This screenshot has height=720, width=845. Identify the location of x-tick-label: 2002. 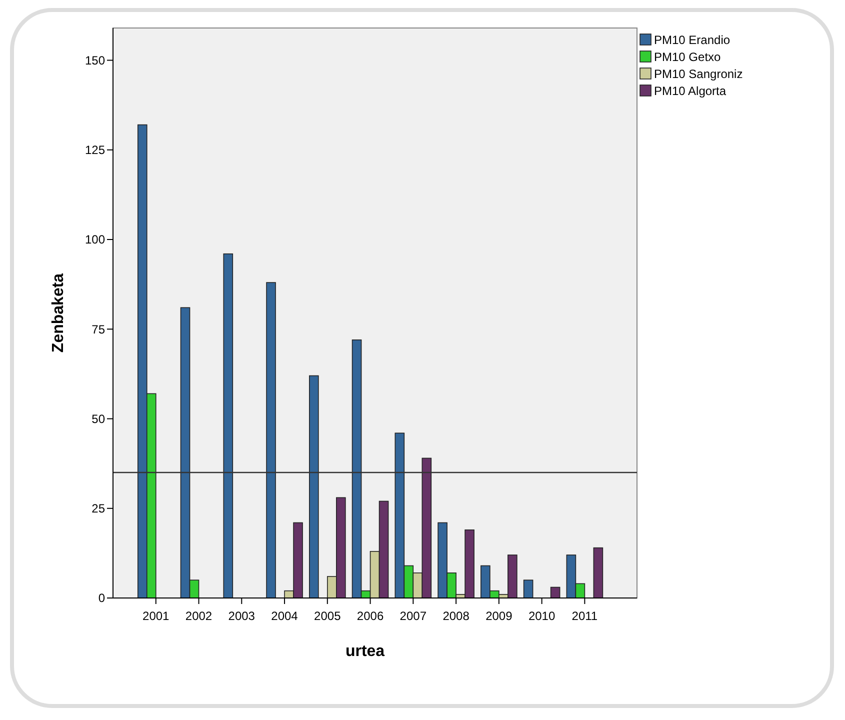
(198, 616).